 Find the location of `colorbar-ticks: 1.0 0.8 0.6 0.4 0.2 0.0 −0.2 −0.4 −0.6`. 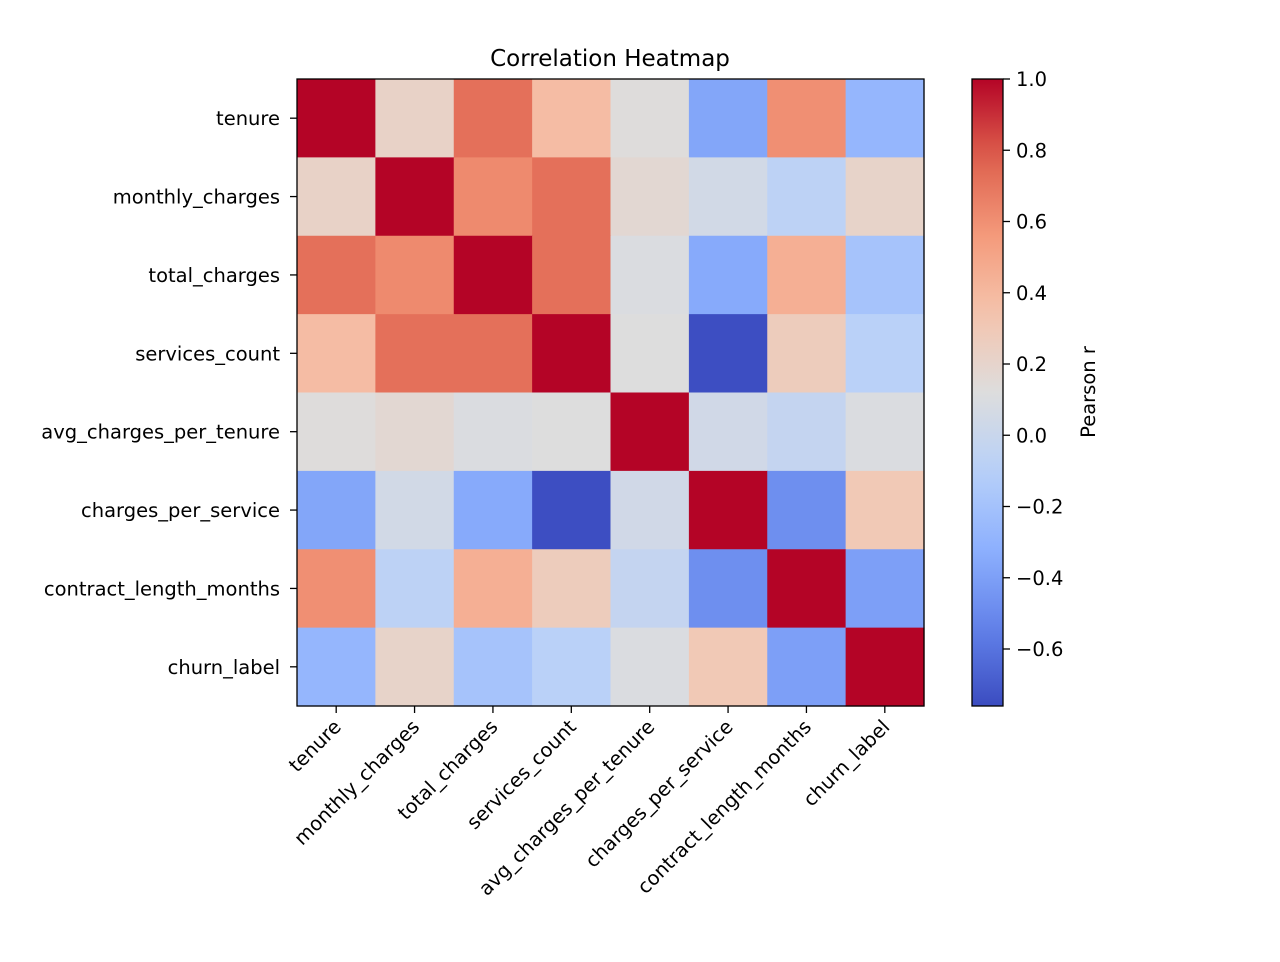

colorbar-ticks: 1.0 0.8 0.6 0.4 0.2 0.0 −0.2 −0.4 −0.6 is located at coordinates (1033, 364).